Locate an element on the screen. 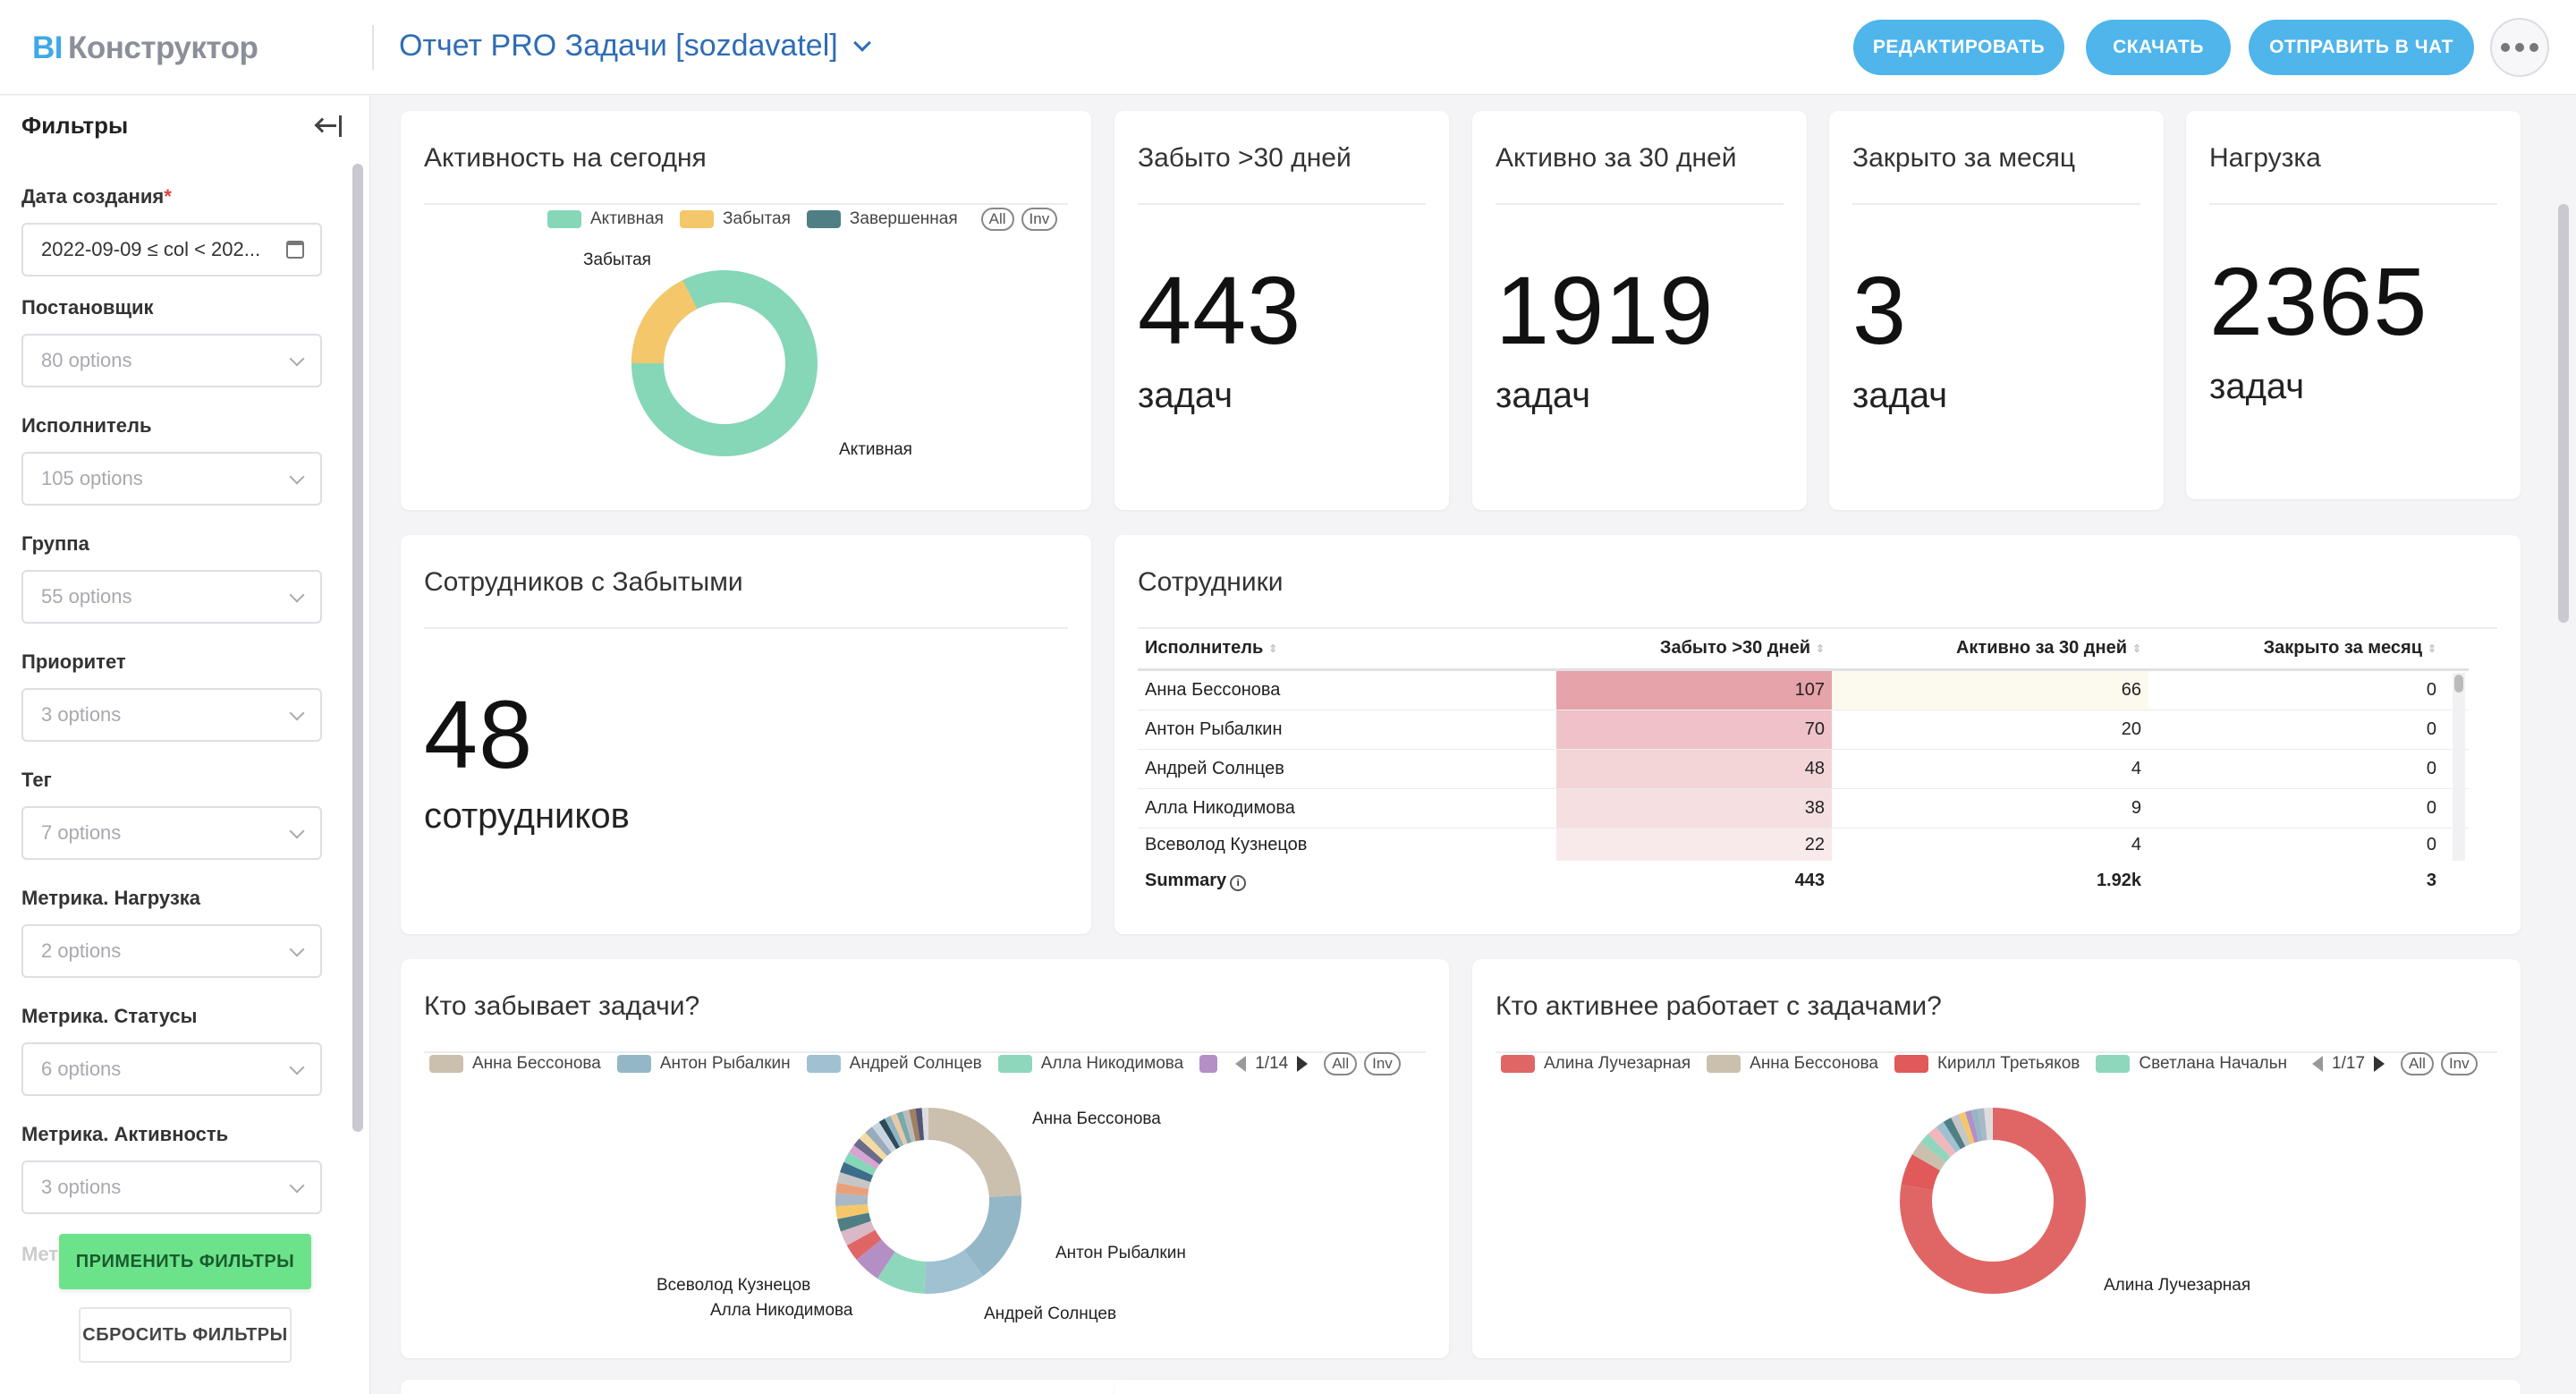  legend-item: Завершенная is located at coordinates (882, 219).